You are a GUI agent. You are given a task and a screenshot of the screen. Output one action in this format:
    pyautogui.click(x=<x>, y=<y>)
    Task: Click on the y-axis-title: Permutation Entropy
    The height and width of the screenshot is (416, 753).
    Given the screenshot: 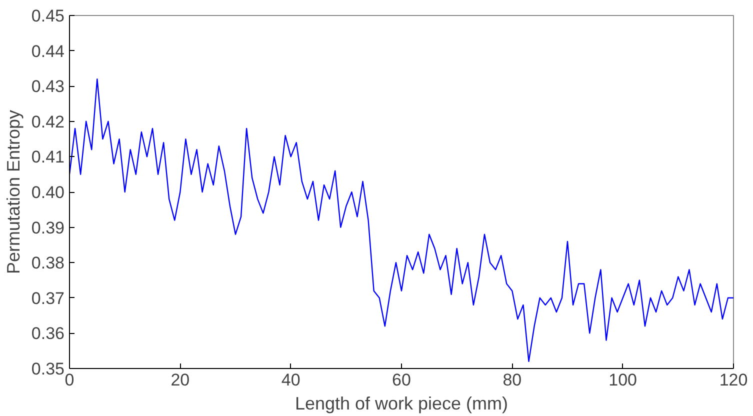 What is the action you would take?
    pyautogui.click(x=13, y=192)
    